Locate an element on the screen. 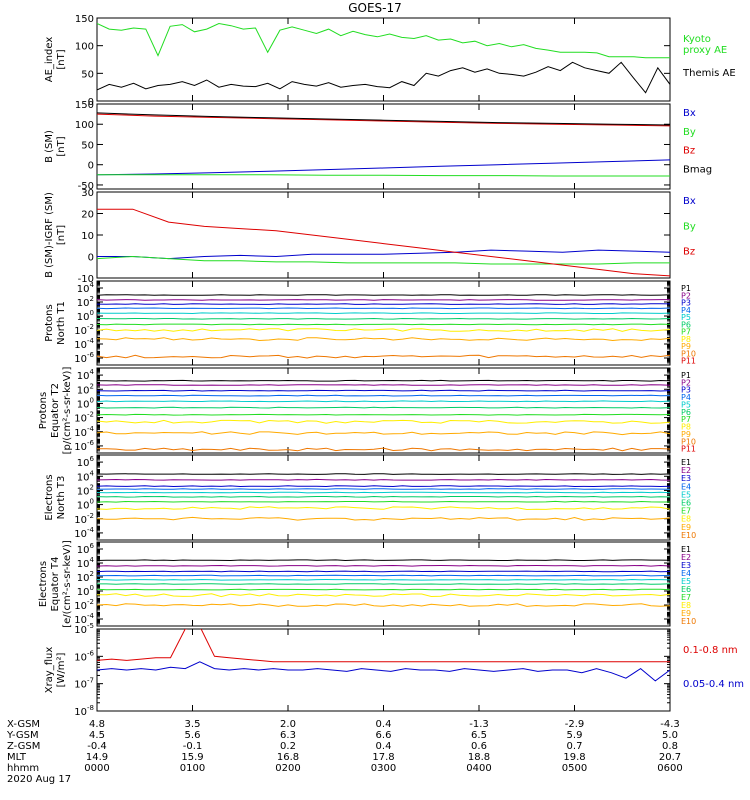 This screenshot has height=800, width=750. y-axis-label: Electrons is located at coordinates (43, 584).